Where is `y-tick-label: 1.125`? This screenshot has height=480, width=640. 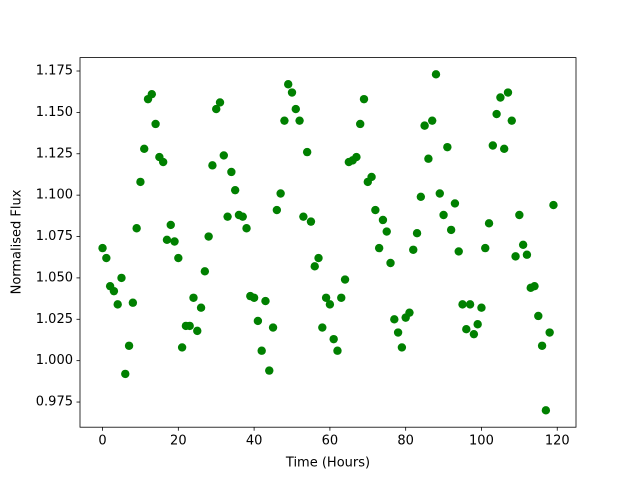 y-tick-label: 1.125 is located at coordinates (54, 153).